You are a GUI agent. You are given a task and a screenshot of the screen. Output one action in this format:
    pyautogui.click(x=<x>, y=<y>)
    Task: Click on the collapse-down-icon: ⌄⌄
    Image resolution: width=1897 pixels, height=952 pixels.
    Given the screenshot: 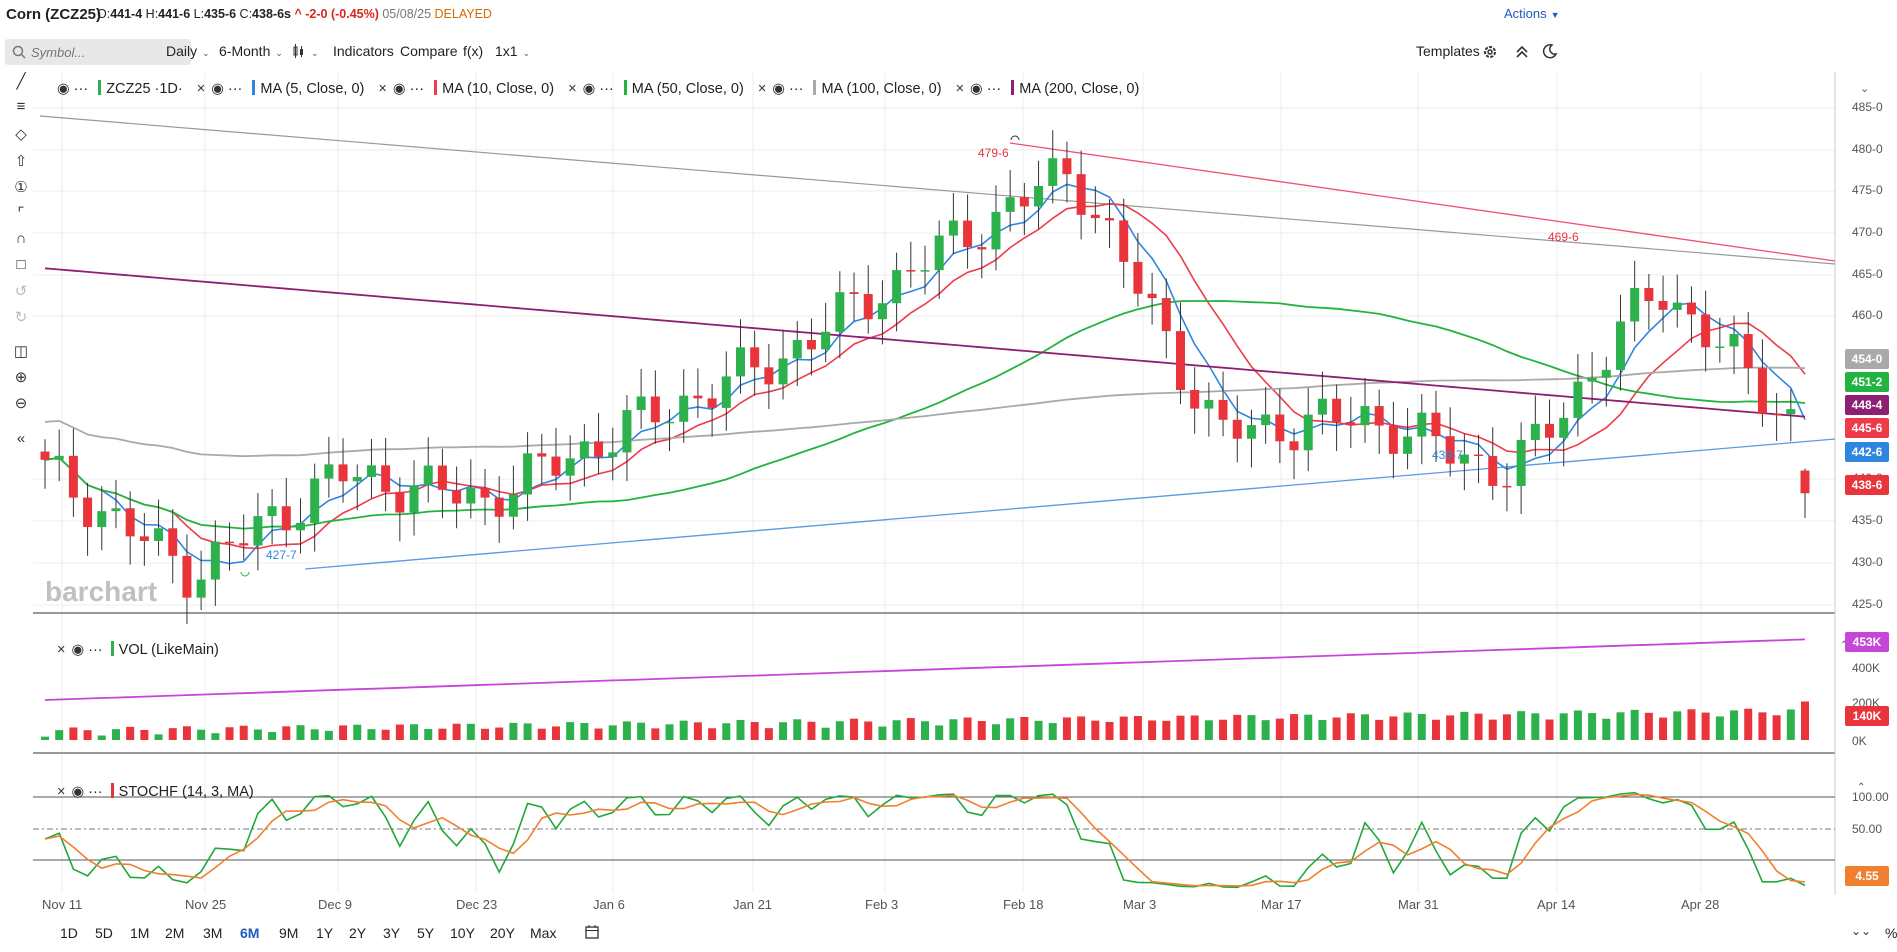 What is the action you would take?
    pyautogui.click(x=1861, y=931)
    